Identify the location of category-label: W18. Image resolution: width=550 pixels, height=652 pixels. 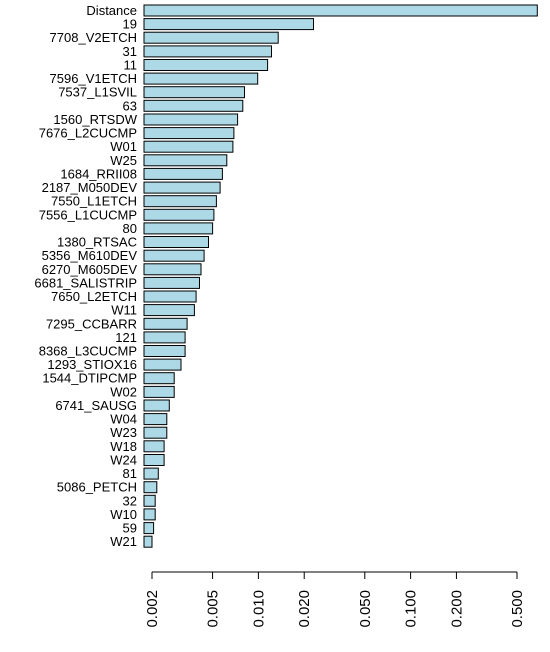
(123, 446).